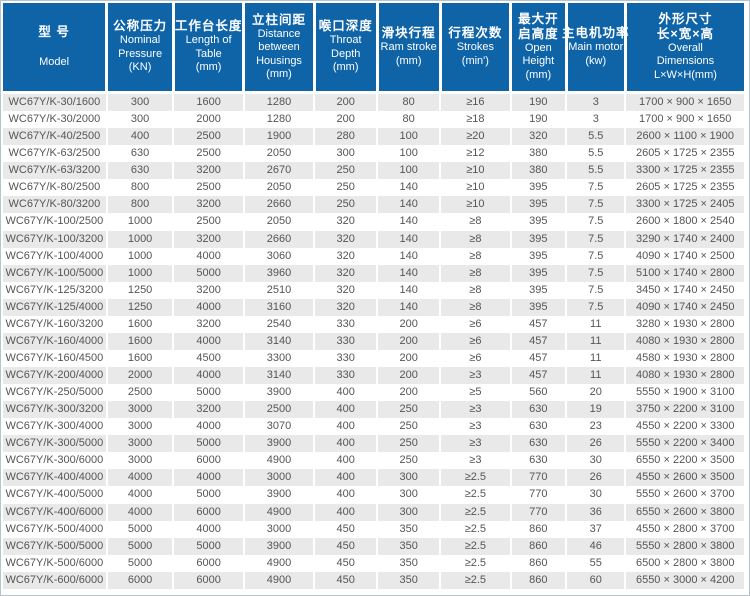  What do you see at coordinates (595, 563) in the screenshot?
I see `cell-motor: 55` at bounding box center [595, 563].